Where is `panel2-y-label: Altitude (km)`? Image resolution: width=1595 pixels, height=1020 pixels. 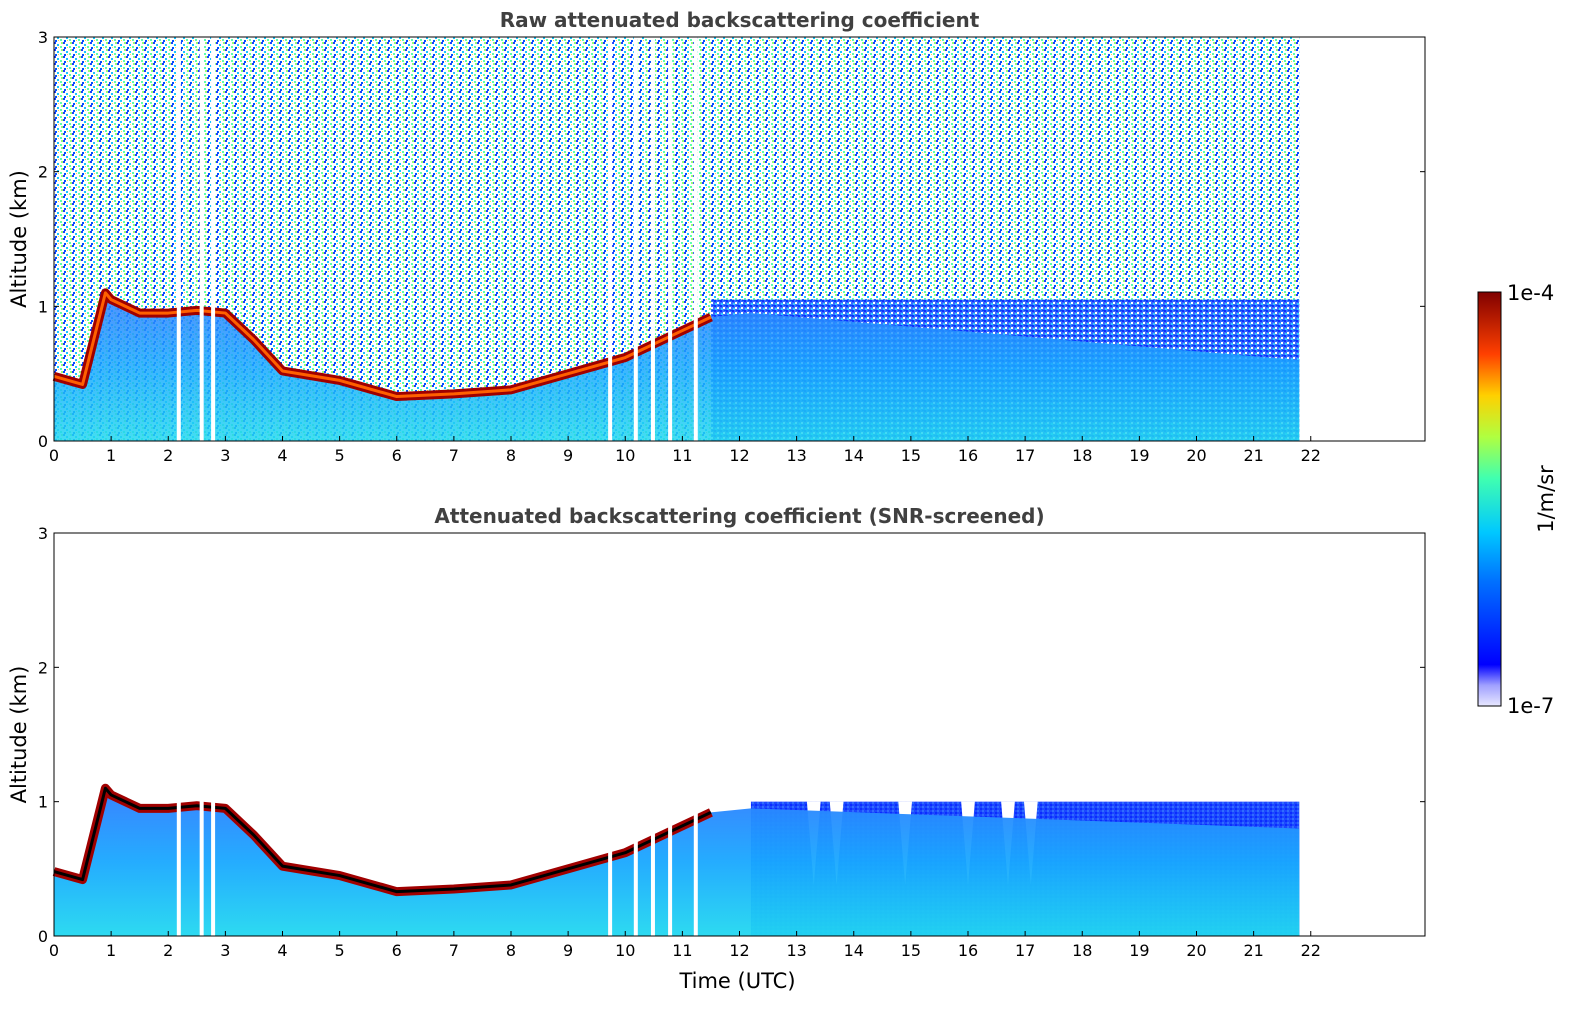
panel2-y-label: Altitude (km) is located at coordinates (19, 735).